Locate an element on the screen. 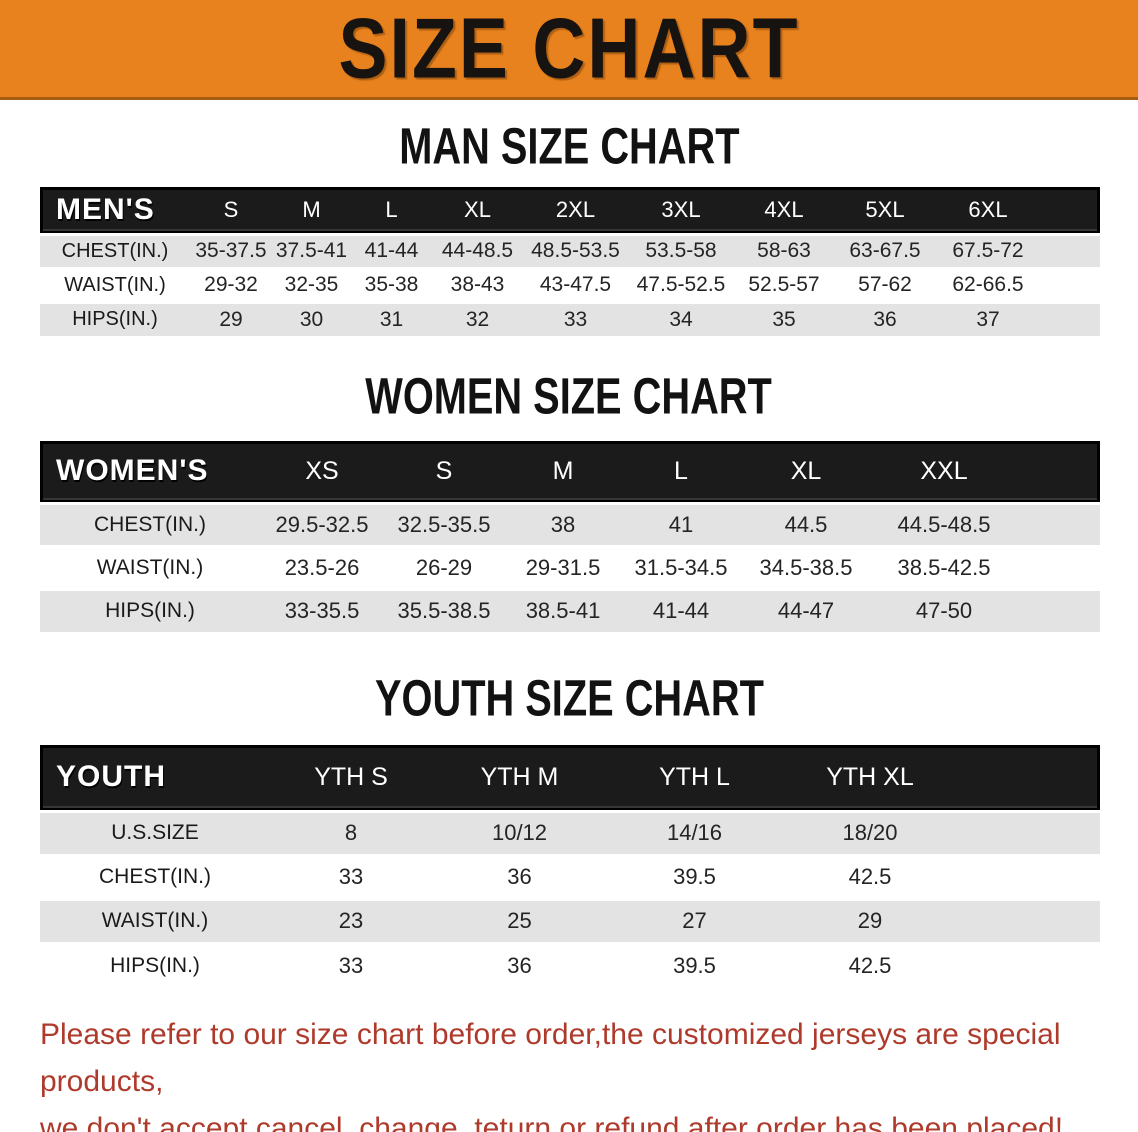 Image resolution: width=1138 pixels, height=1132 pixels. measurement-value: 35.5-38.5 is located at coordinates (444, 611).